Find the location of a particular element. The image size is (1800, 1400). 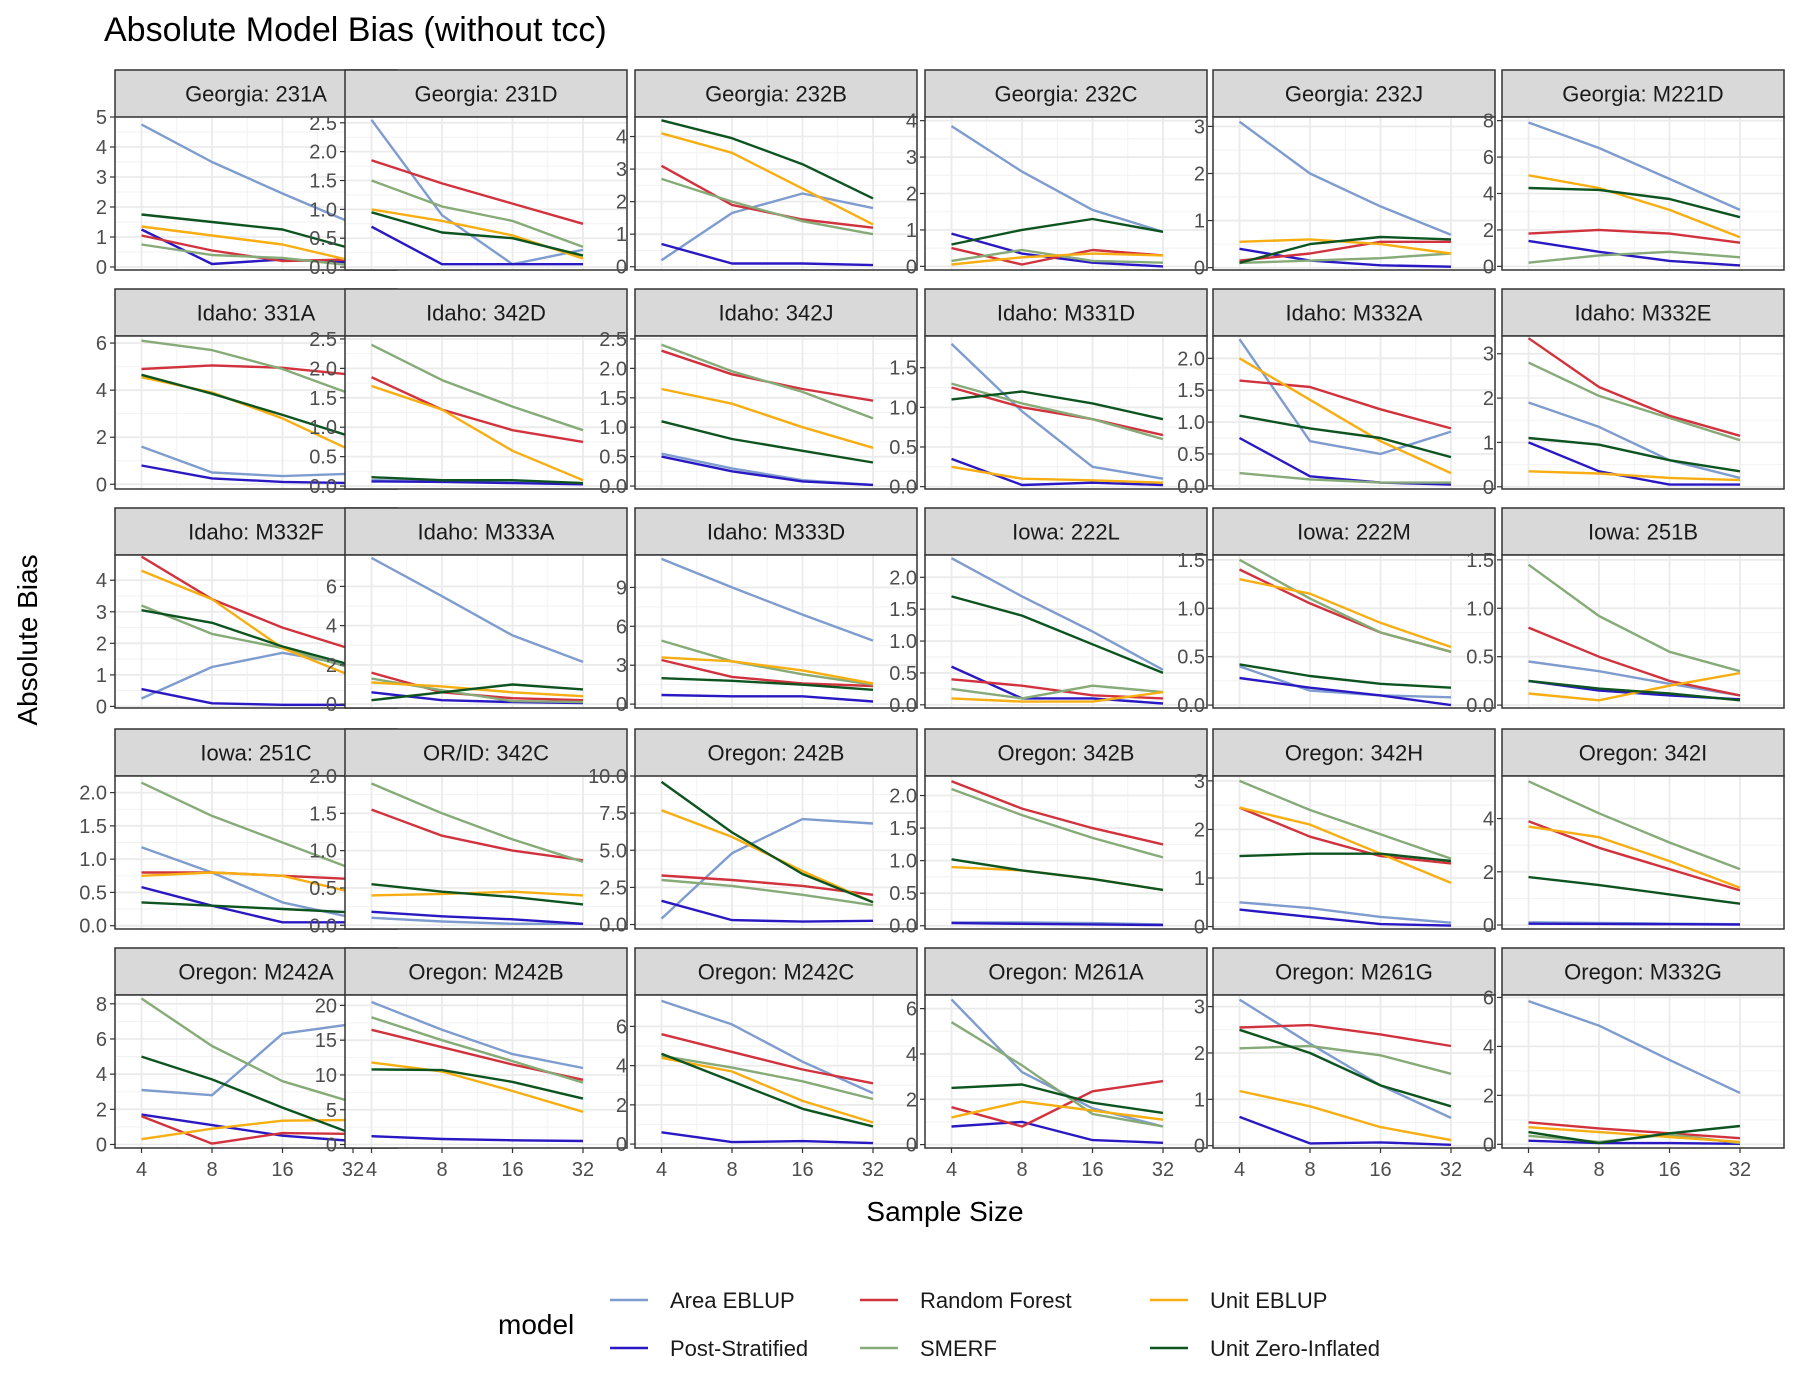

legend-title: model is located at coordinates (536, 1324).